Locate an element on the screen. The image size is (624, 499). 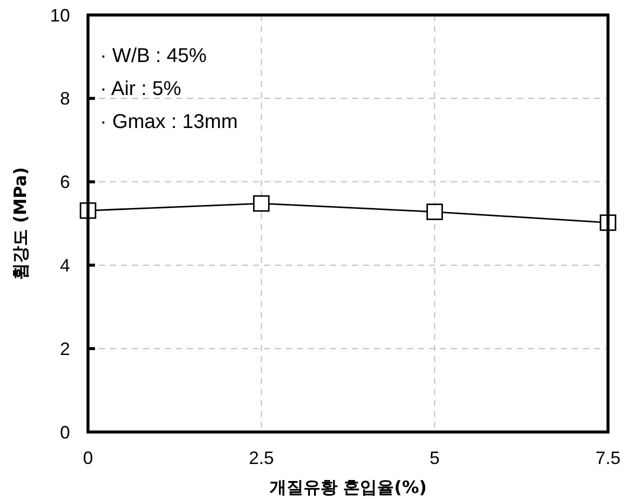
annotation: · Air : 5% is located at coordinates (141, 89).